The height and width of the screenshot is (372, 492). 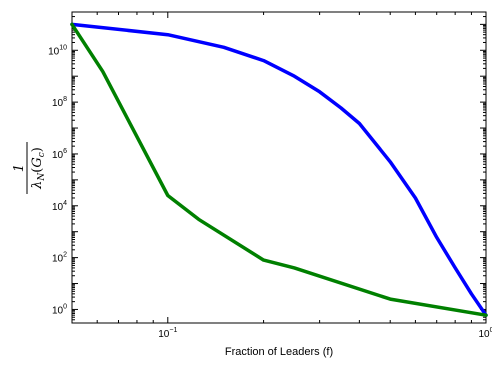 What do you see at coordinates (57, 50) in the screenshot?
I see `y-tick-label: 10¹⁰` at bounding box center [57, 50].